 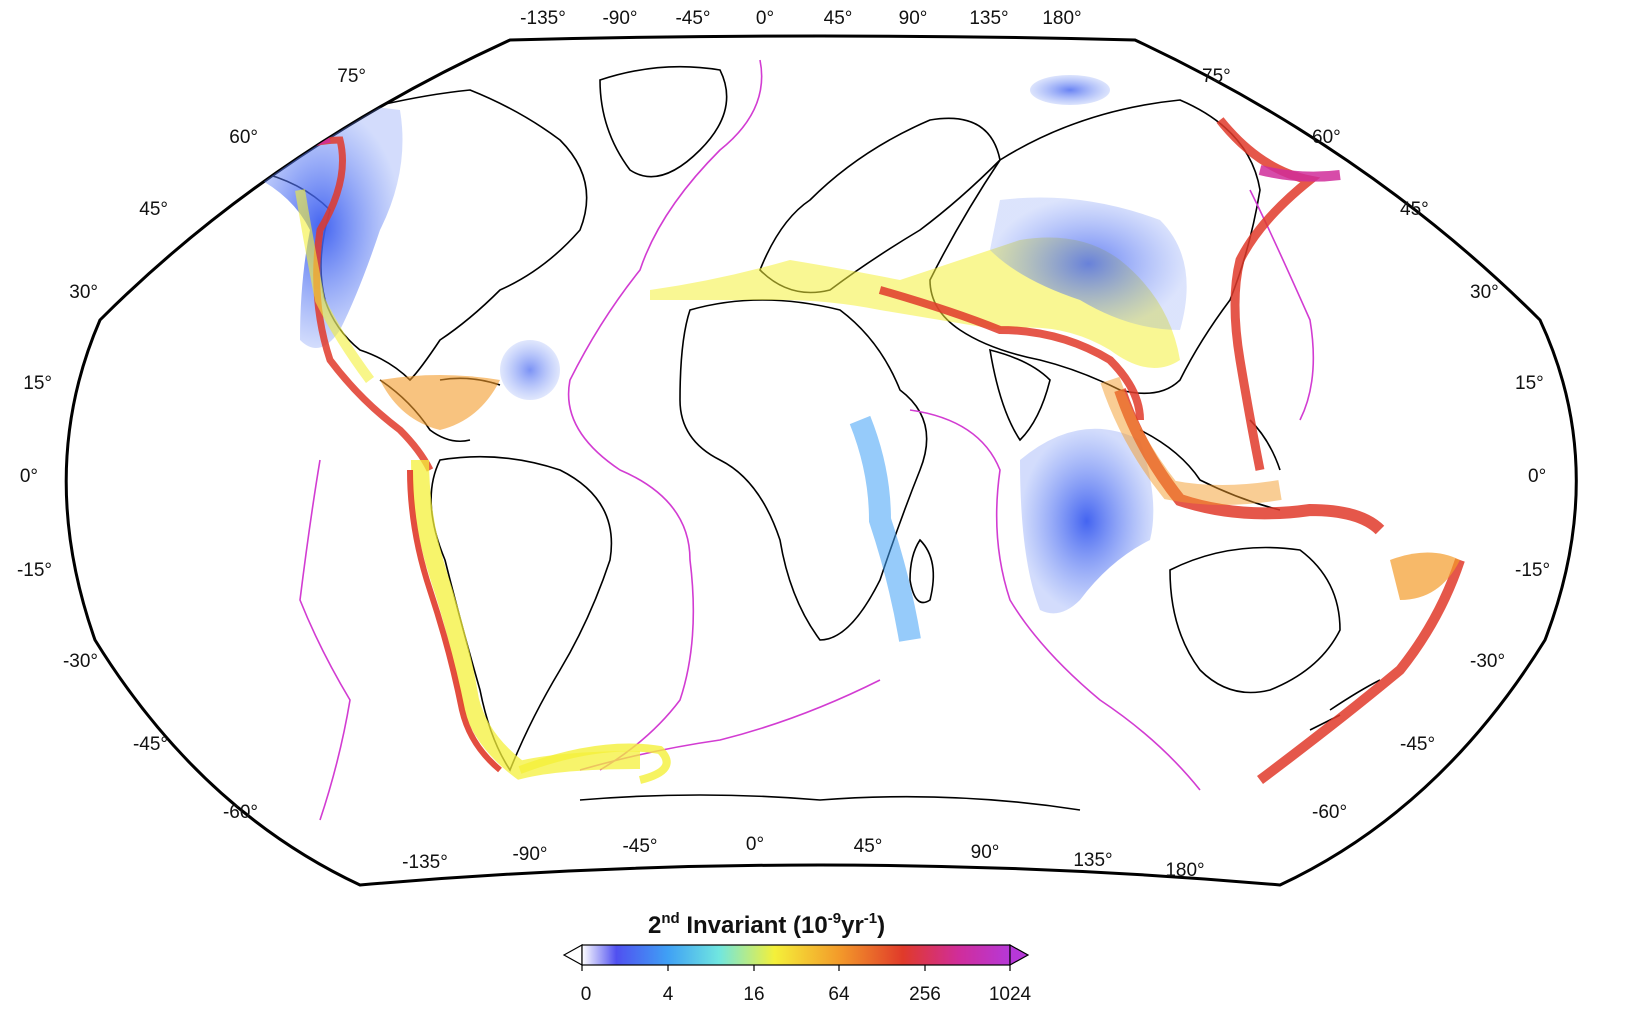 I want to click on strain-tonga-kermadec, so click(x=1360, y=671).